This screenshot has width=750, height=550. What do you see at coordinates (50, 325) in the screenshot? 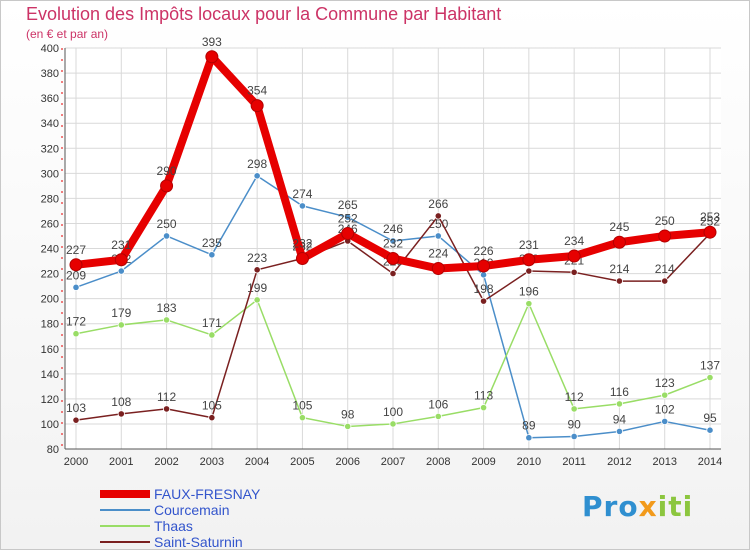
I see `y-tick-label: 180` at bounding box center [50, 325].